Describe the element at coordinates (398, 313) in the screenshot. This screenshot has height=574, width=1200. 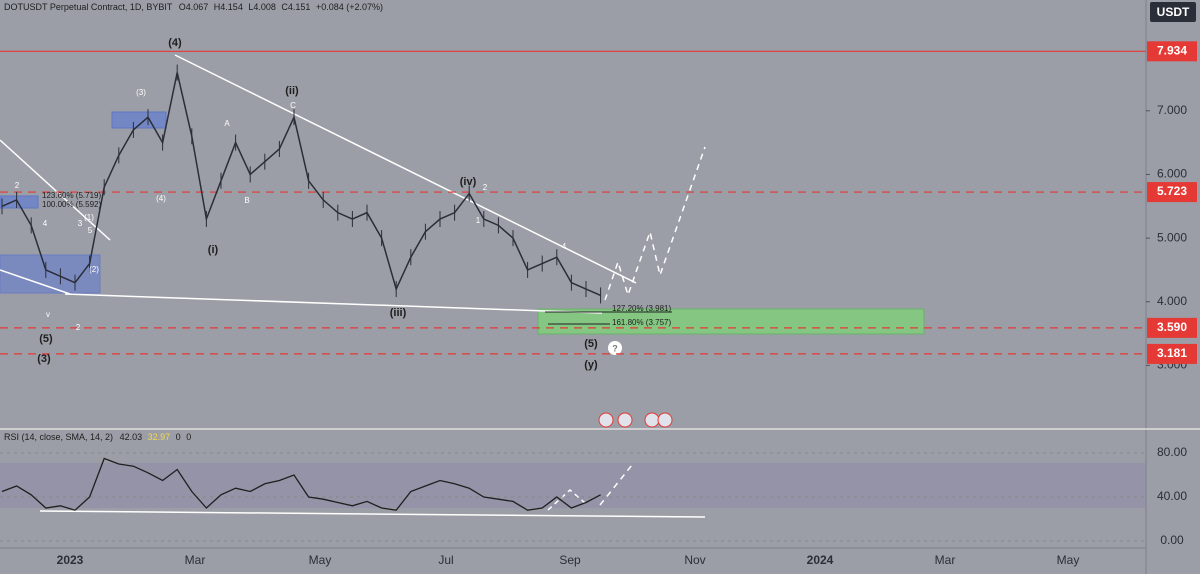
I see `wave-label: (iii)` at that location.